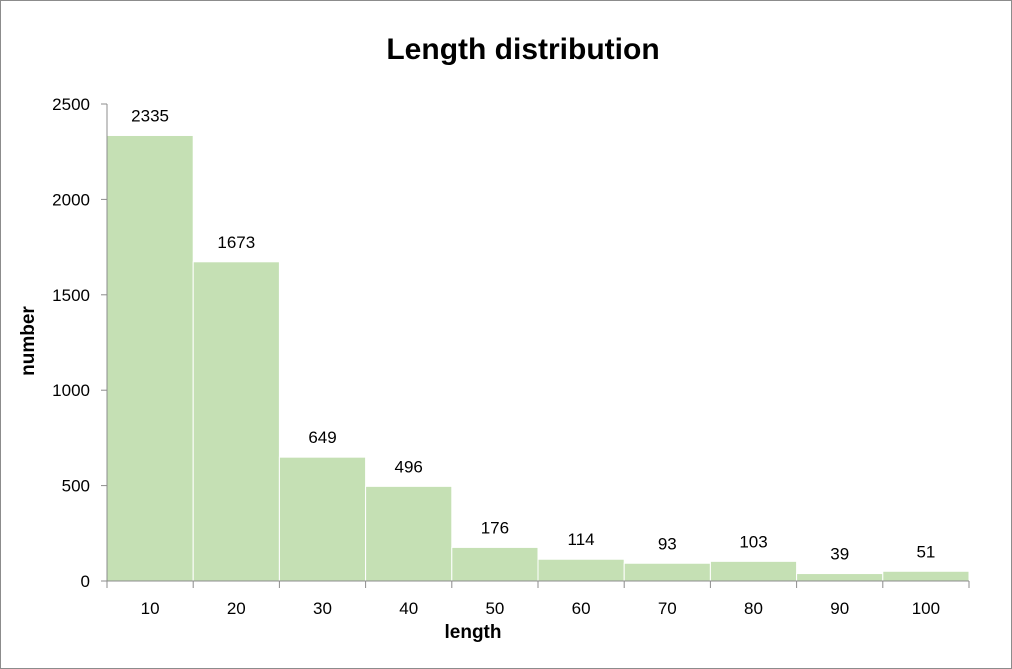  I want to click on y-tick-label-0: 0, so click(85, 581).